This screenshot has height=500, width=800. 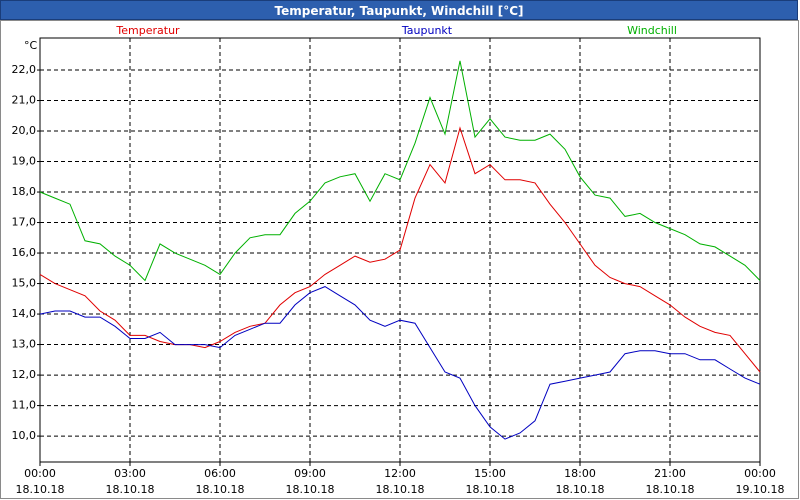 I want to click on x-tick-label: 18:00, so click(x=580, y=473).